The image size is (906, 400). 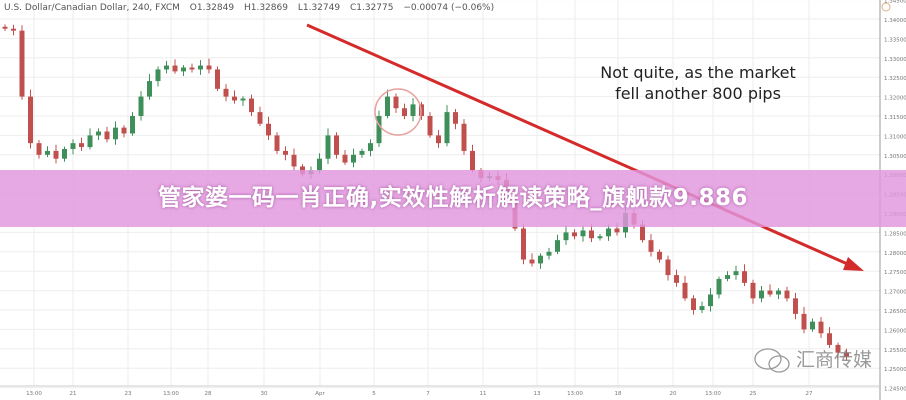 What do you see at coordinates (453, 198) in the screenshot?
I see `banner-text: 管家婆一码一肖正确,实效性解析解读策略_旗舰款9.886` at bounding box center [453, 198].